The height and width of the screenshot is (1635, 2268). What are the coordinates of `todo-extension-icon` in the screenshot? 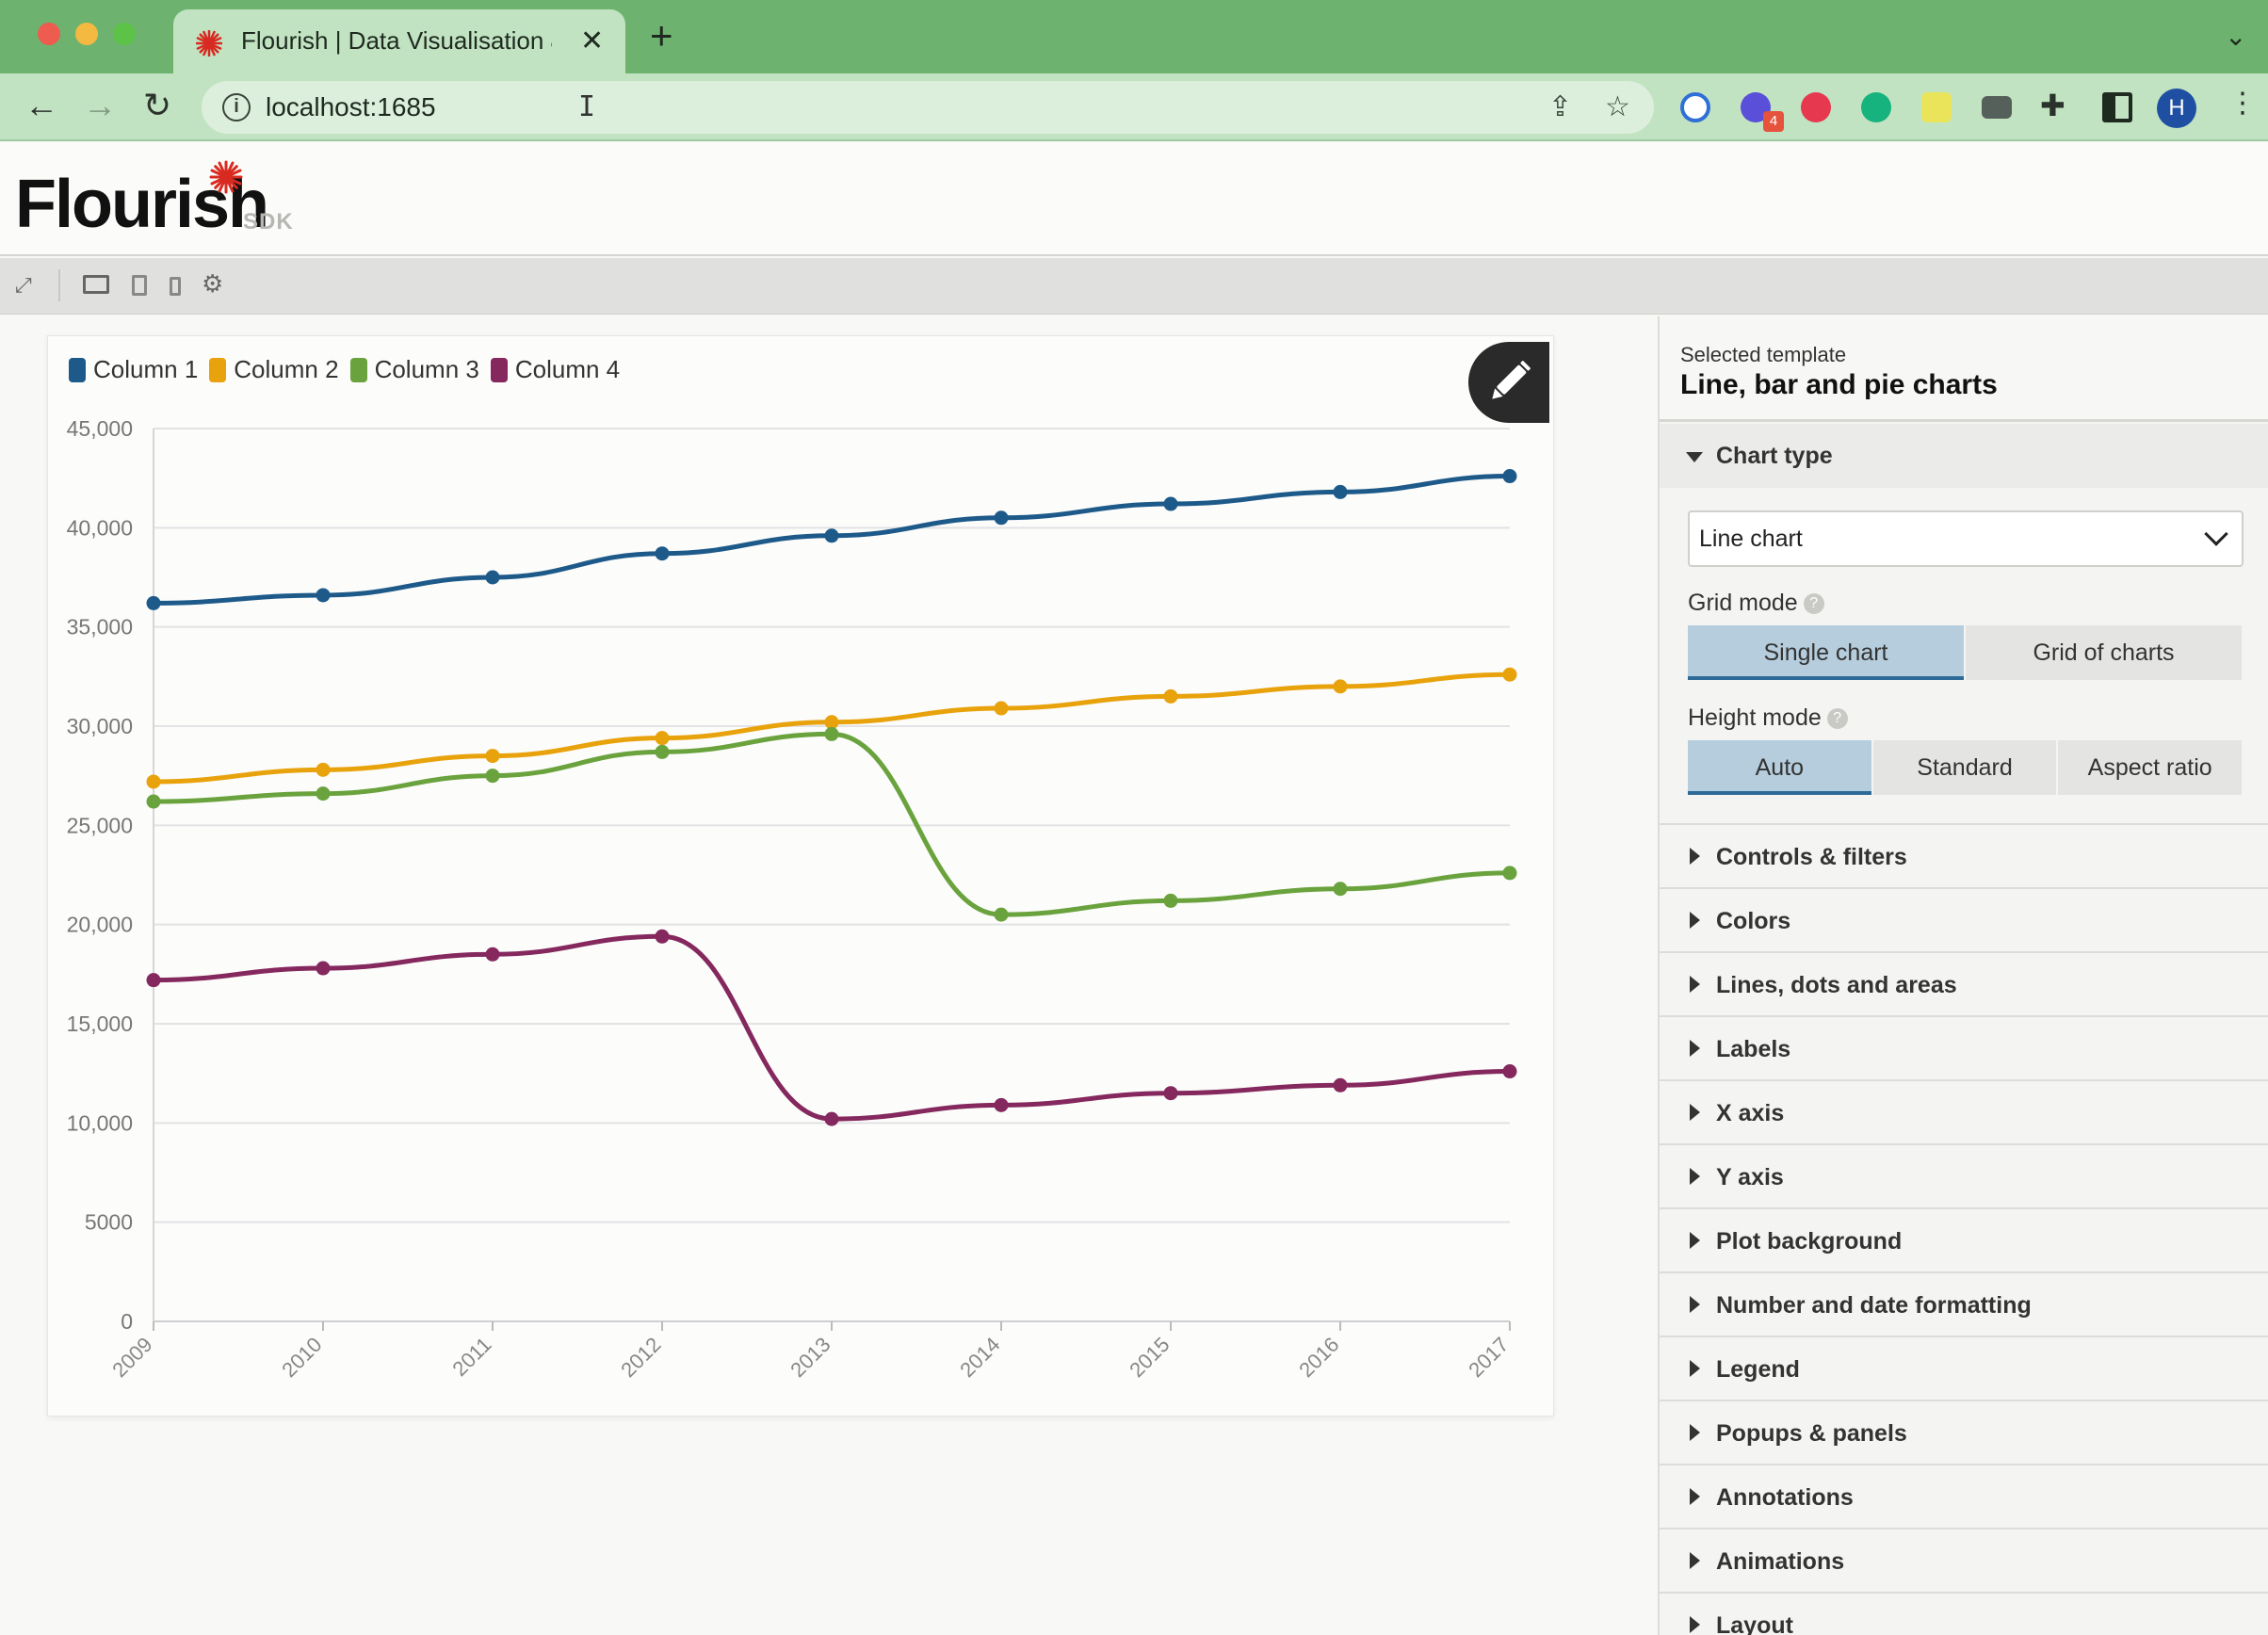 It's located at (1816, 107).